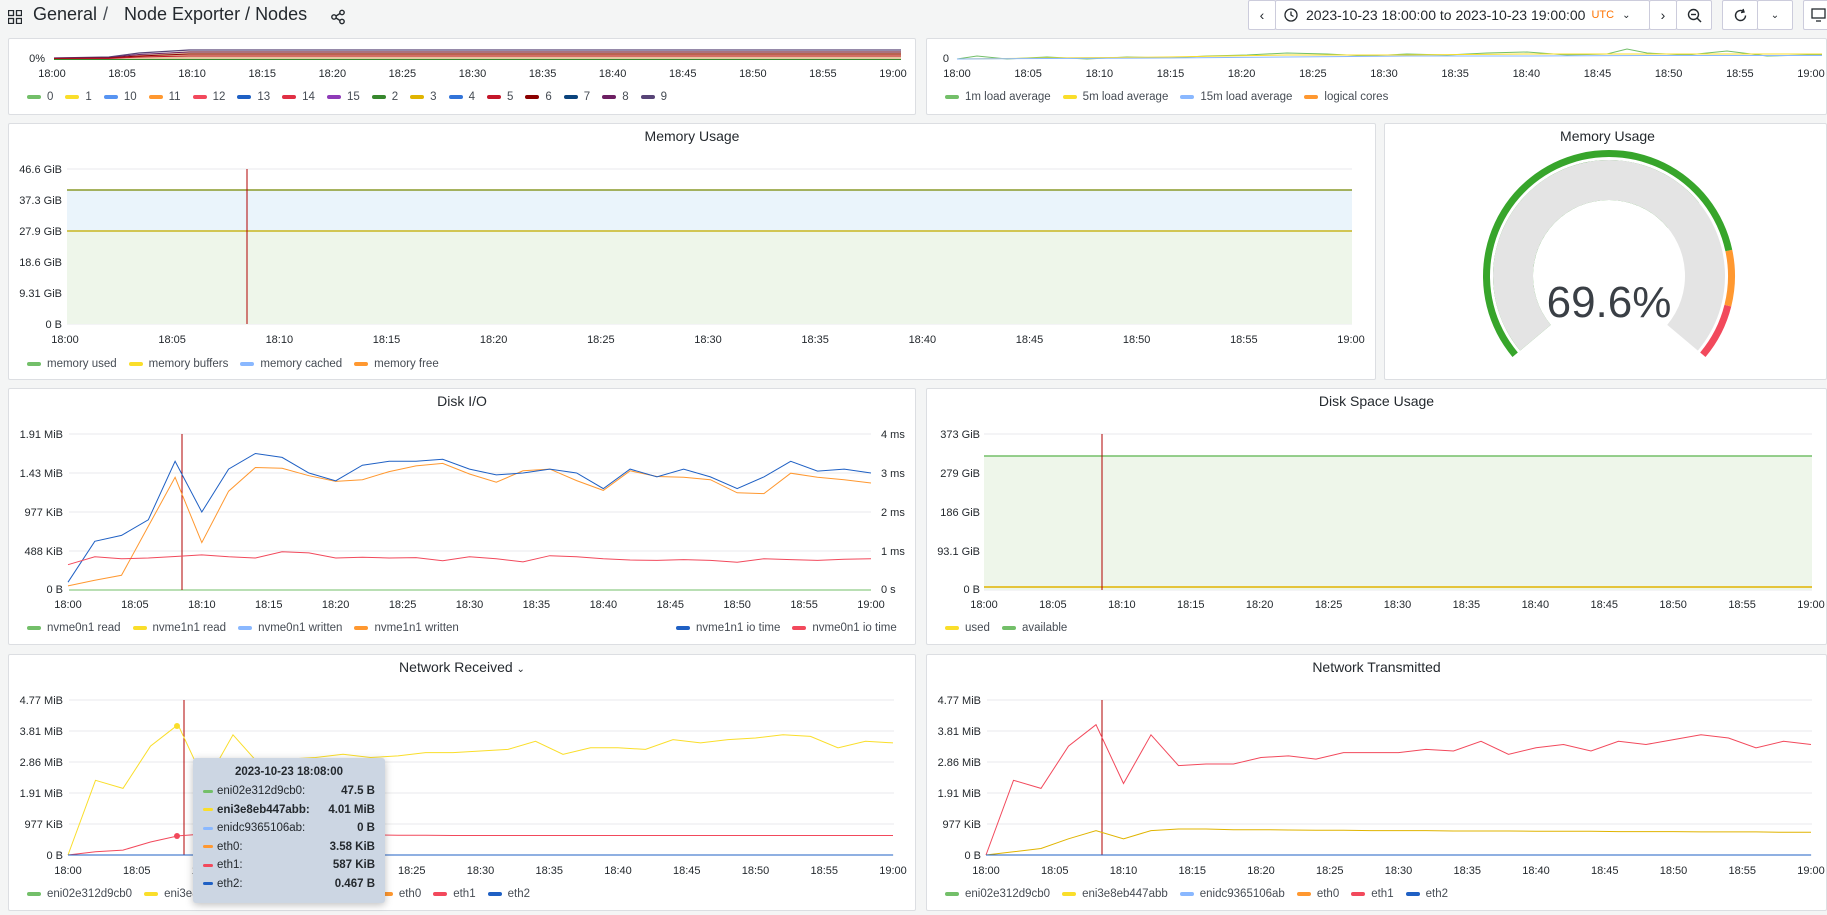 The width and height of the screenshot is (1827, 915). Describe the element at coordinates (216, 14) in the screenshot. I see `breadcrumb-page-title: Node Exporter / Nodes` at that location.